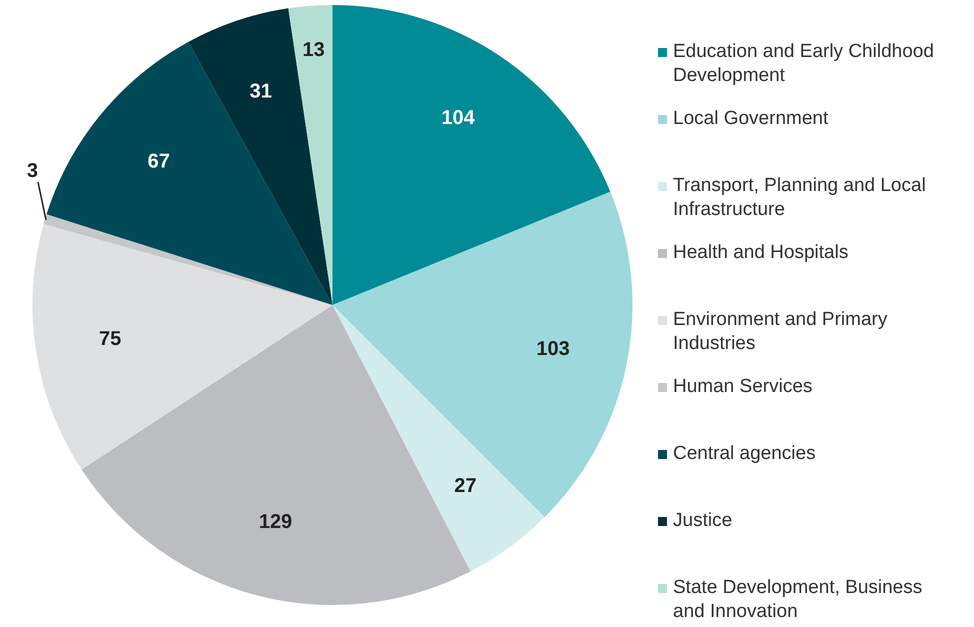  I want to click on legend-label: Environment and Primary Industries, so click(780, 332).